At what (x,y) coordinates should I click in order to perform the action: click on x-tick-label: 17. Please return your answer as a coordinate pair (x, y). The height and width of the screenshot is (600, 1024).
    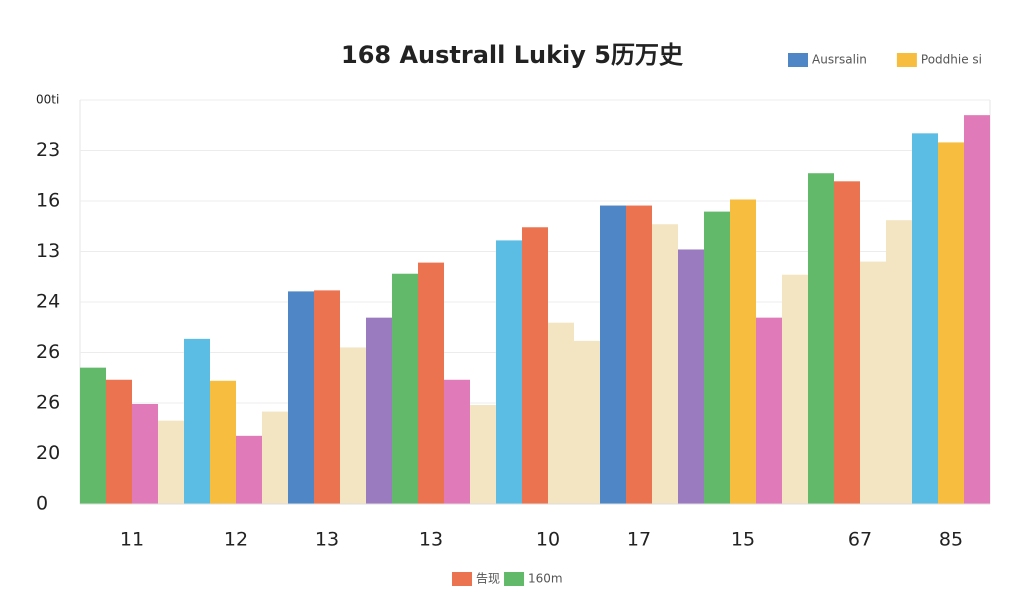
    Looking at the image, I should click on (639, 540).